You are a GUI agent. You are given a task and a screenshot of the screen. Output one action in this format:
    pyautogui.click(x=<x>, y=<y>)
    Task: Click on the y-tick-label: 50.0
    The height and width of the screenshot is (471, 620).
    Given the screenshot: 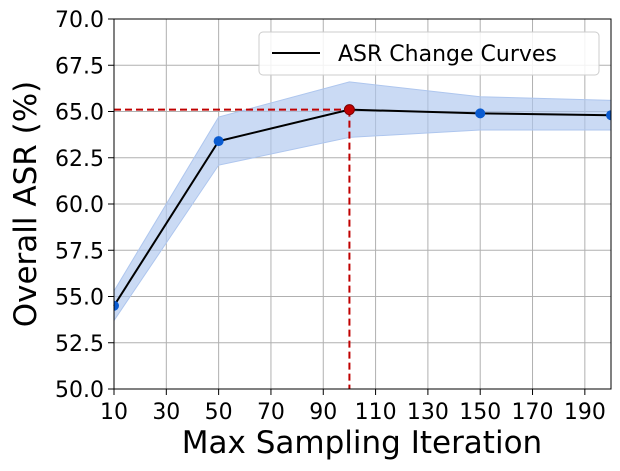 What is the action you would take?
    pyautogui.click(x=79, y=390)
    